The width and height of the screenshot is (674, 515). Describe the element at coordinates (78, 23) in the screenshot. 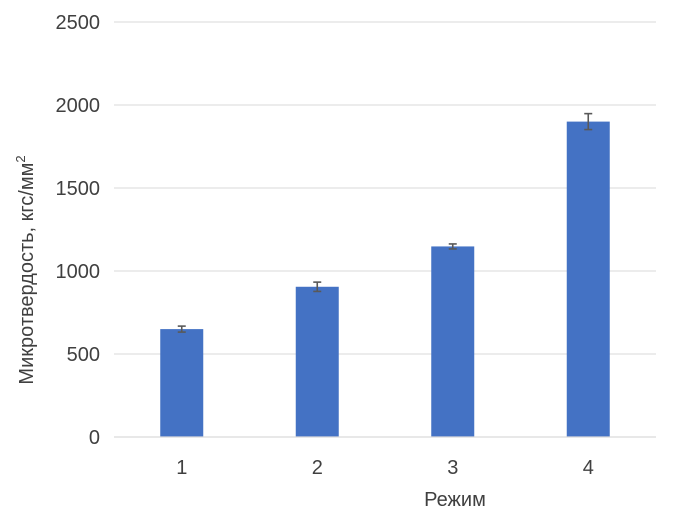

I see `y-tick-label: 2500` at that location.